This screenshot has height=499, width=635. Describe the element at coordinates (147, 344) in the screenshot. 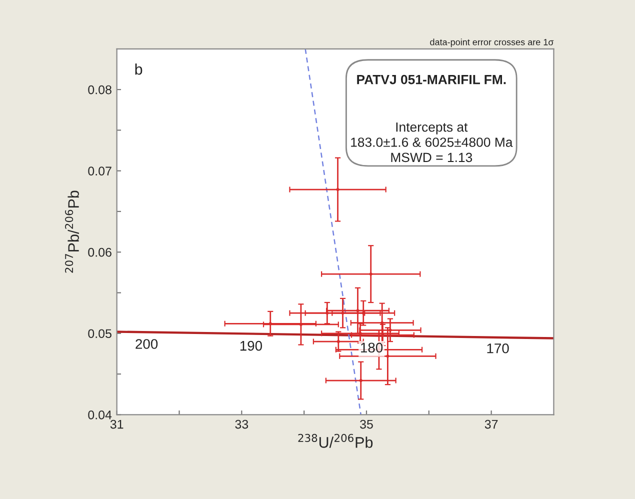

I see `annotation: 200` at that location.